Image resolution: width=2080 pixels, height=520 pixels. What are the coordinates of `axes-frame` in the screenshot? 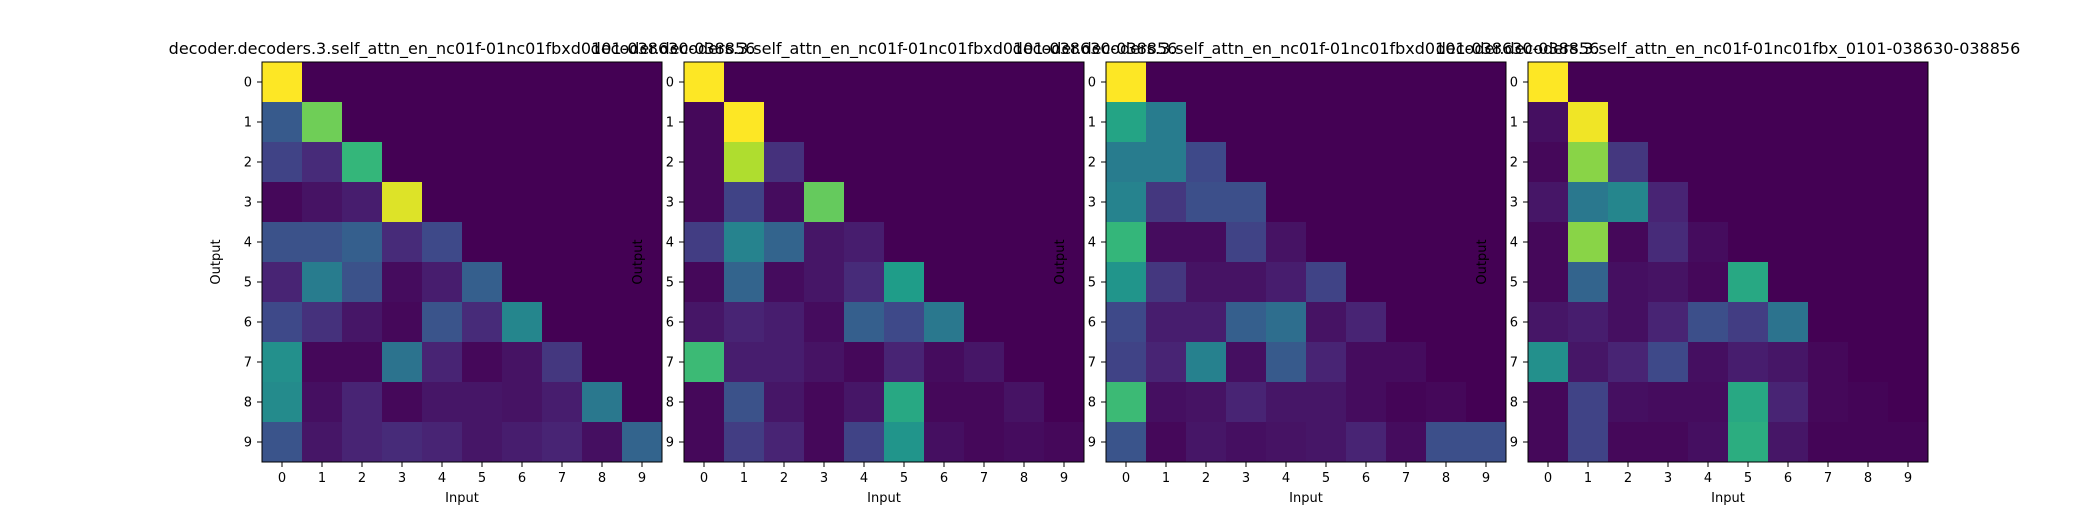 It's located at (1306, 262).